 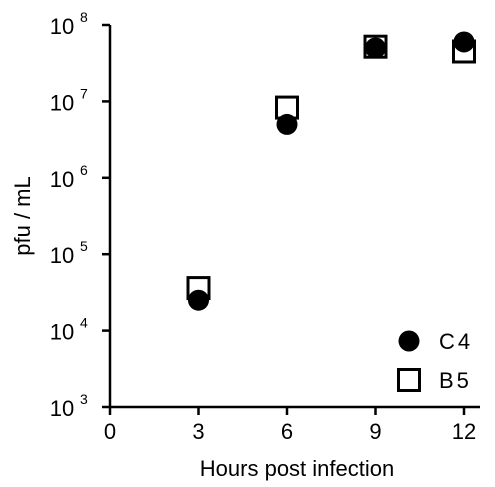 I want to click on y-tick-exponent: 4, so click(x=84, y=323).